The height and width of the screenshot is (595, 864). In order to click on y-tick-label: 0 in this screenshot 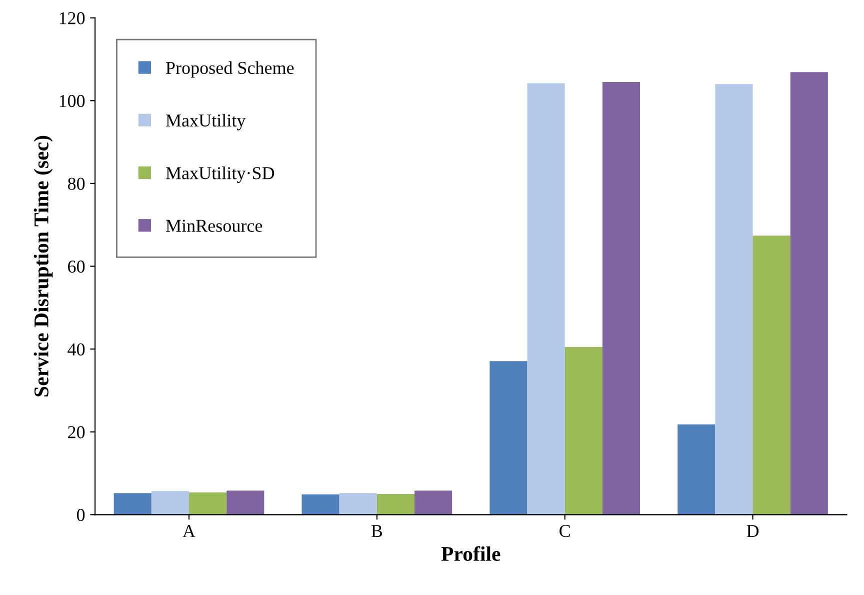, I will do `click(80, 515)`.